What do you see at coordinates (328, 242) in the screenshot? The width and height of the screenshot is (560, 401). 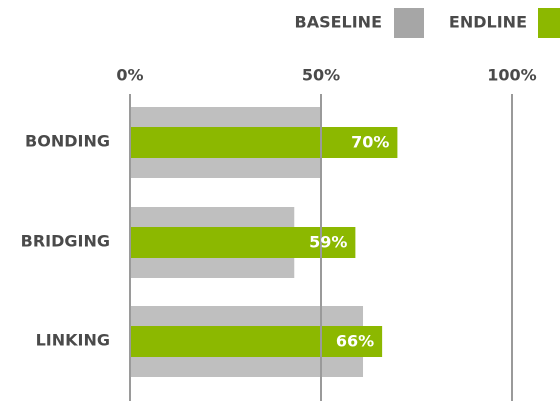 I see `data-label: 59%` at bounding box center [328, 242].